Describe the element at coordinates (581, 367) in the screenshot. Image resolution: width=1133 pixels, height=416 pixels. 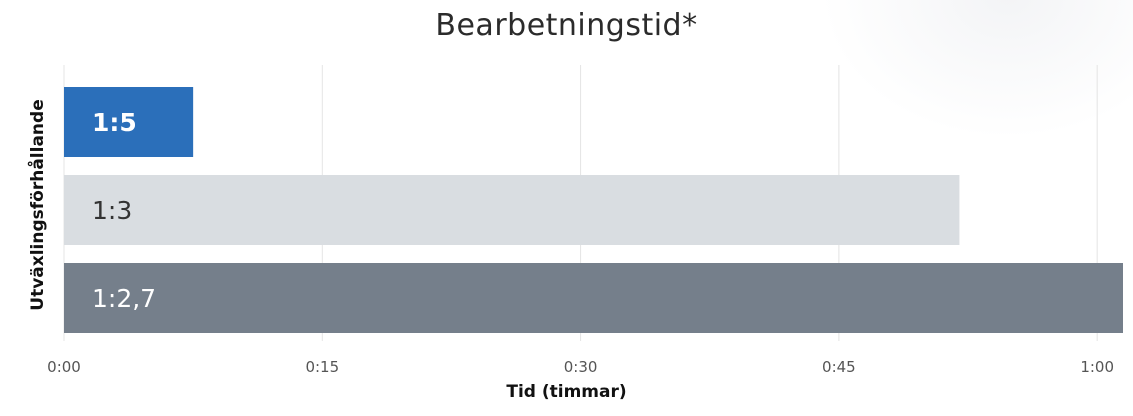
I see `x-tick-label: 0:30` at that location.